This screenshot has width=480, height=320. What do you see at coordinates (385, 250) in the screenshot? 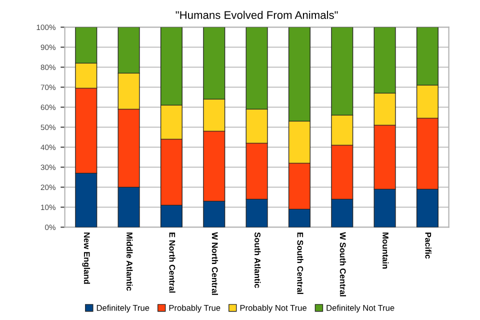
I see `x-tick-label: Mountain` at bounding box center [385, 250].